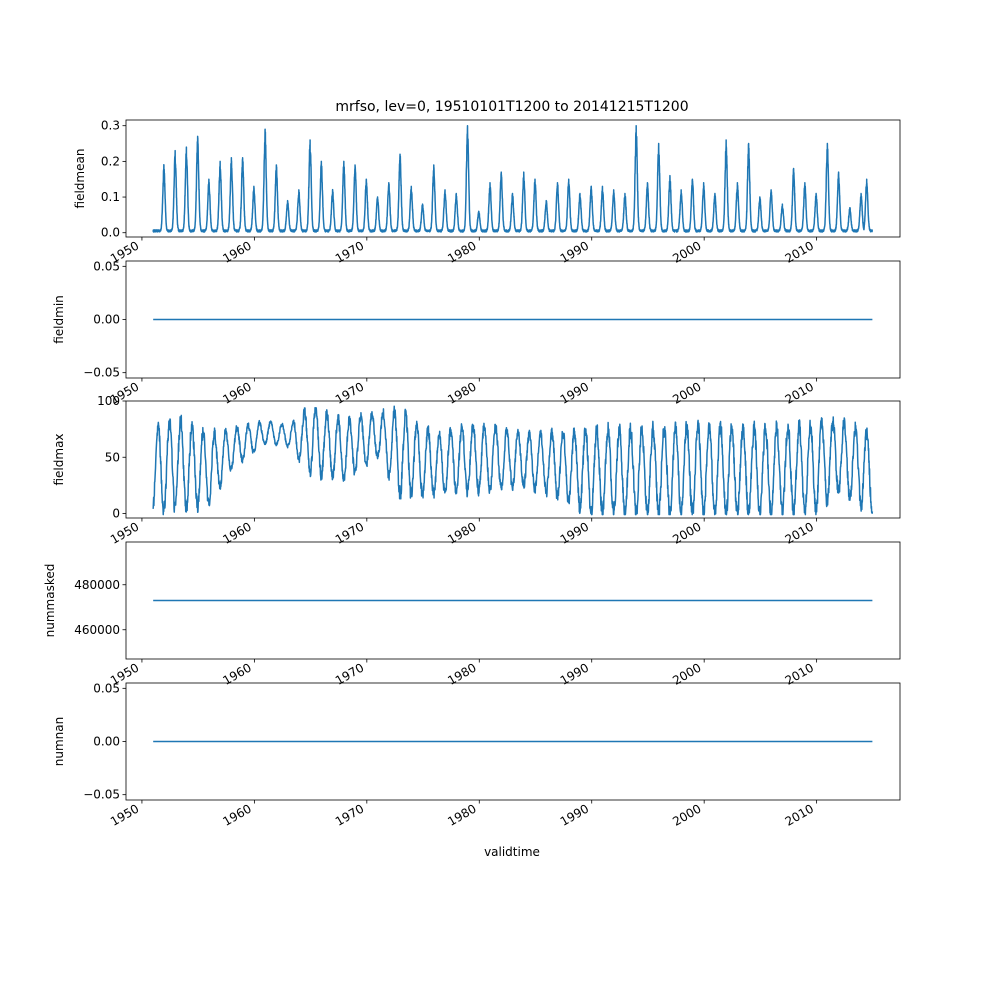 This screenshot has height=1000, width=1000. I want to click on y-axis-label: numnan, so click(59, 741).